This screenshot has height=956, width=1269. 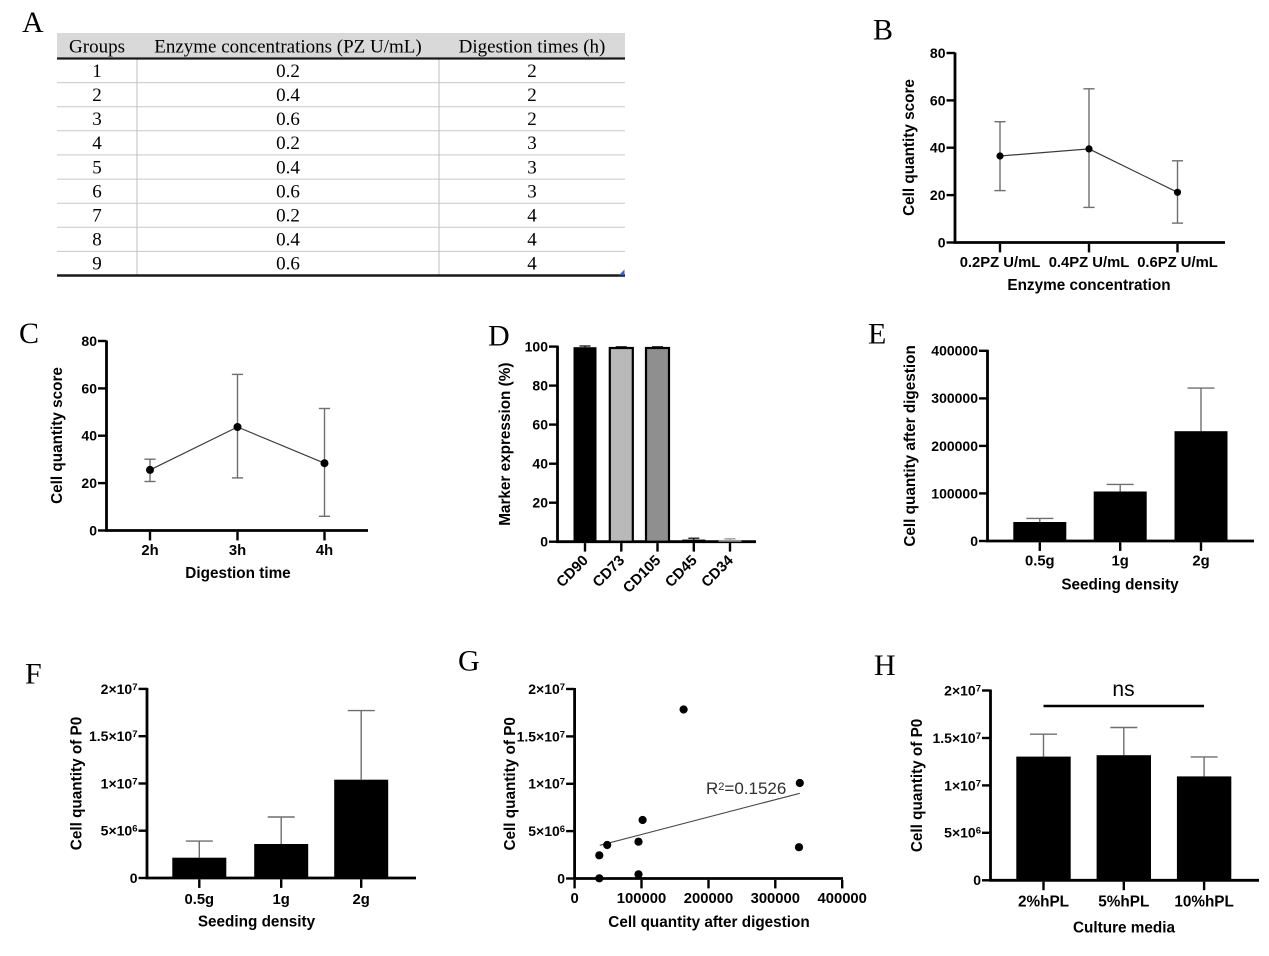 What do you see at coordinates (505, 444) in the screenshot?
I see `svg-text: Marker expression (%)` at bounding box center [505, 444].